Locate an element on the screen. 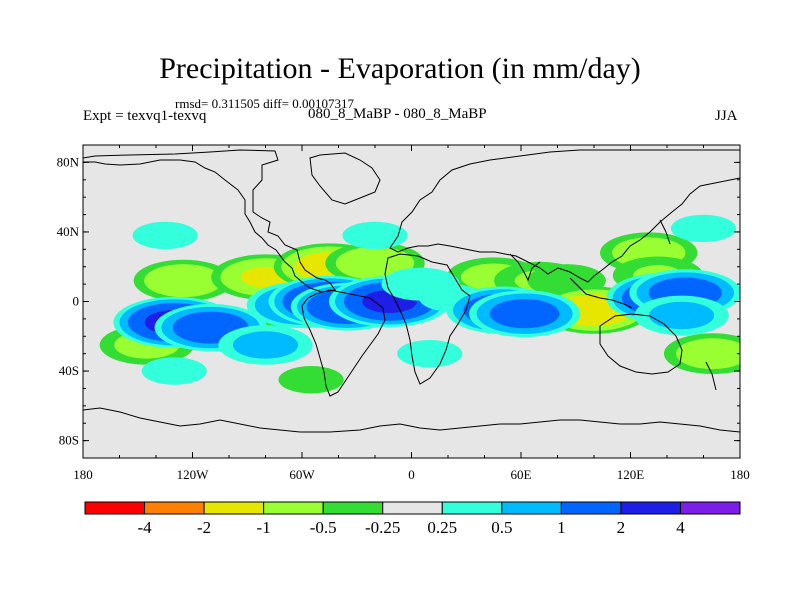 The width and height of the screenshot is (800, 600). coastline-southeast-asia is located at coordinates (601, 293).